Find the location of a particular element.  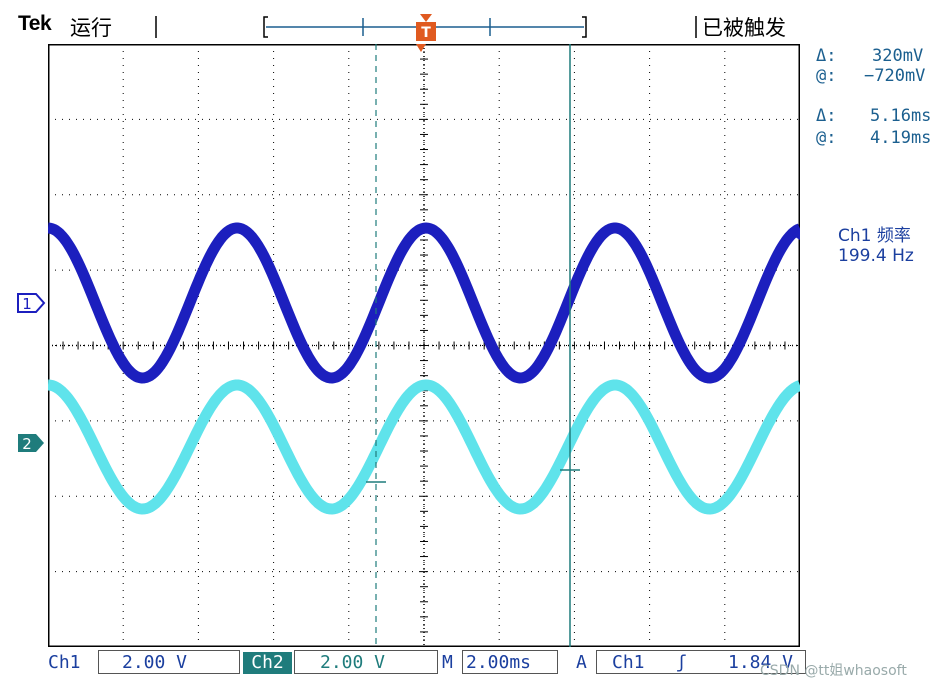

ch1-ground-marker-icon: 1 is located at coordinates (33, 304).